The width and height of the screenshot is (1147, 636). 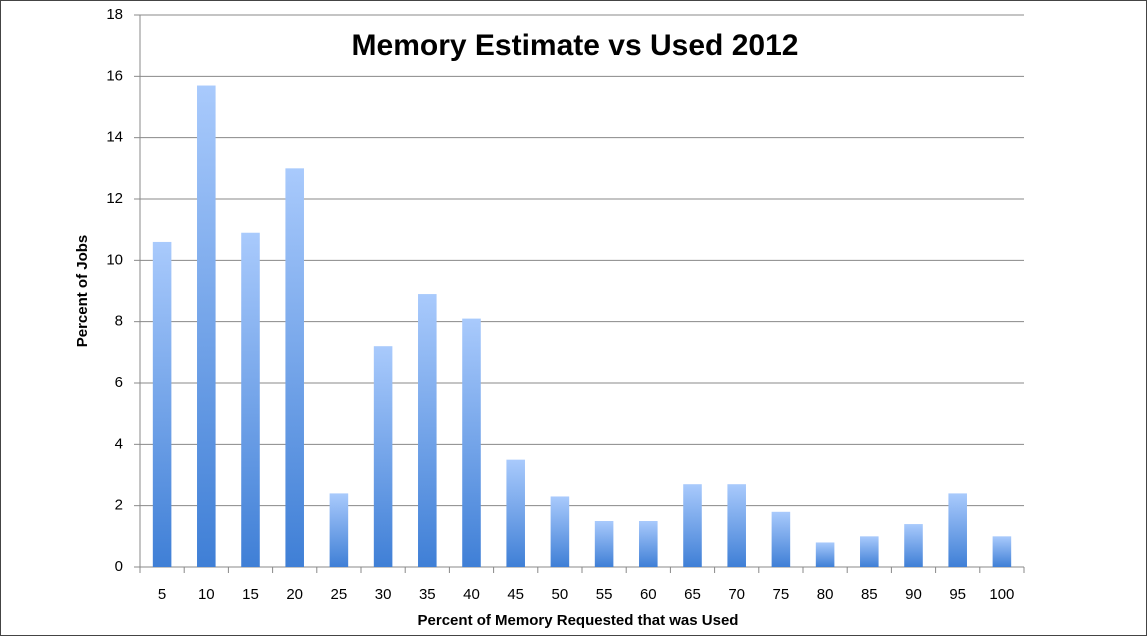 What do you see at coordinates (692, 594) in the screenshot?
I see `x-tick-label: 65` at bounding box center [692, 594].